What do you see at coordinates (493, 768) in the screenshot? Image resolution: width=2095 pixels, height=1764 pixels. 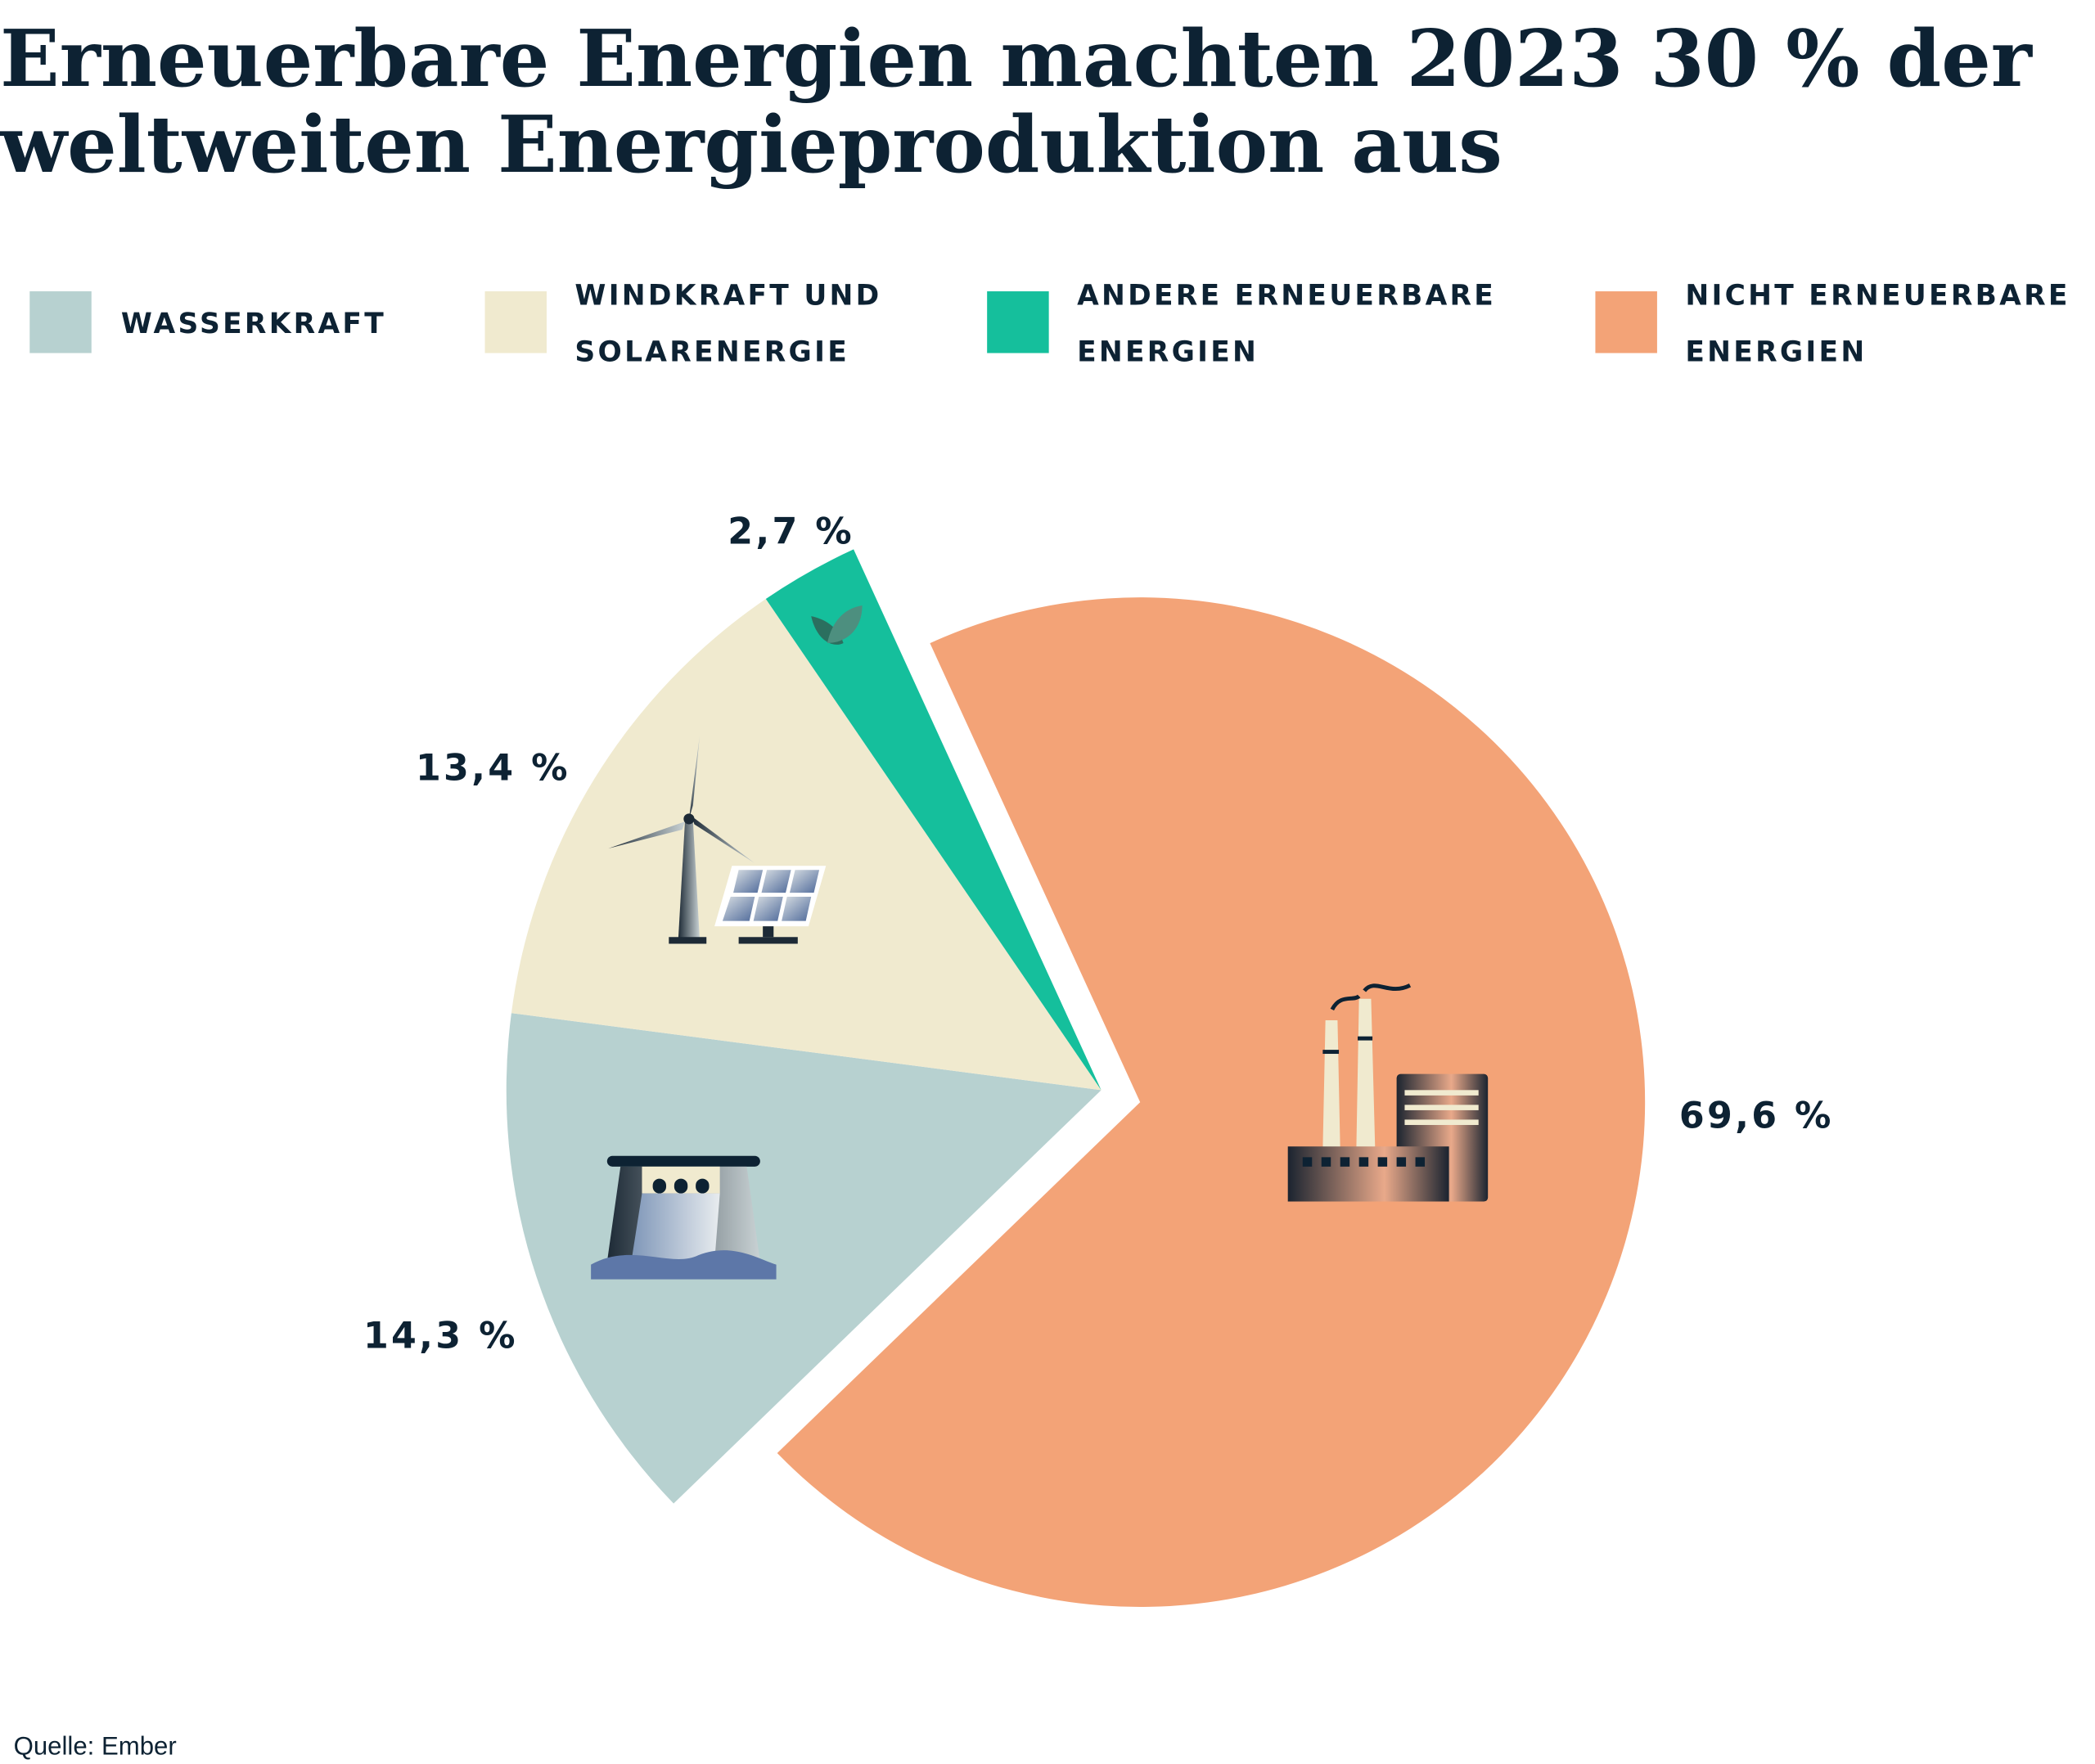 I see `slice-value-label: 13,4 %` at bounding box center [493, 768].